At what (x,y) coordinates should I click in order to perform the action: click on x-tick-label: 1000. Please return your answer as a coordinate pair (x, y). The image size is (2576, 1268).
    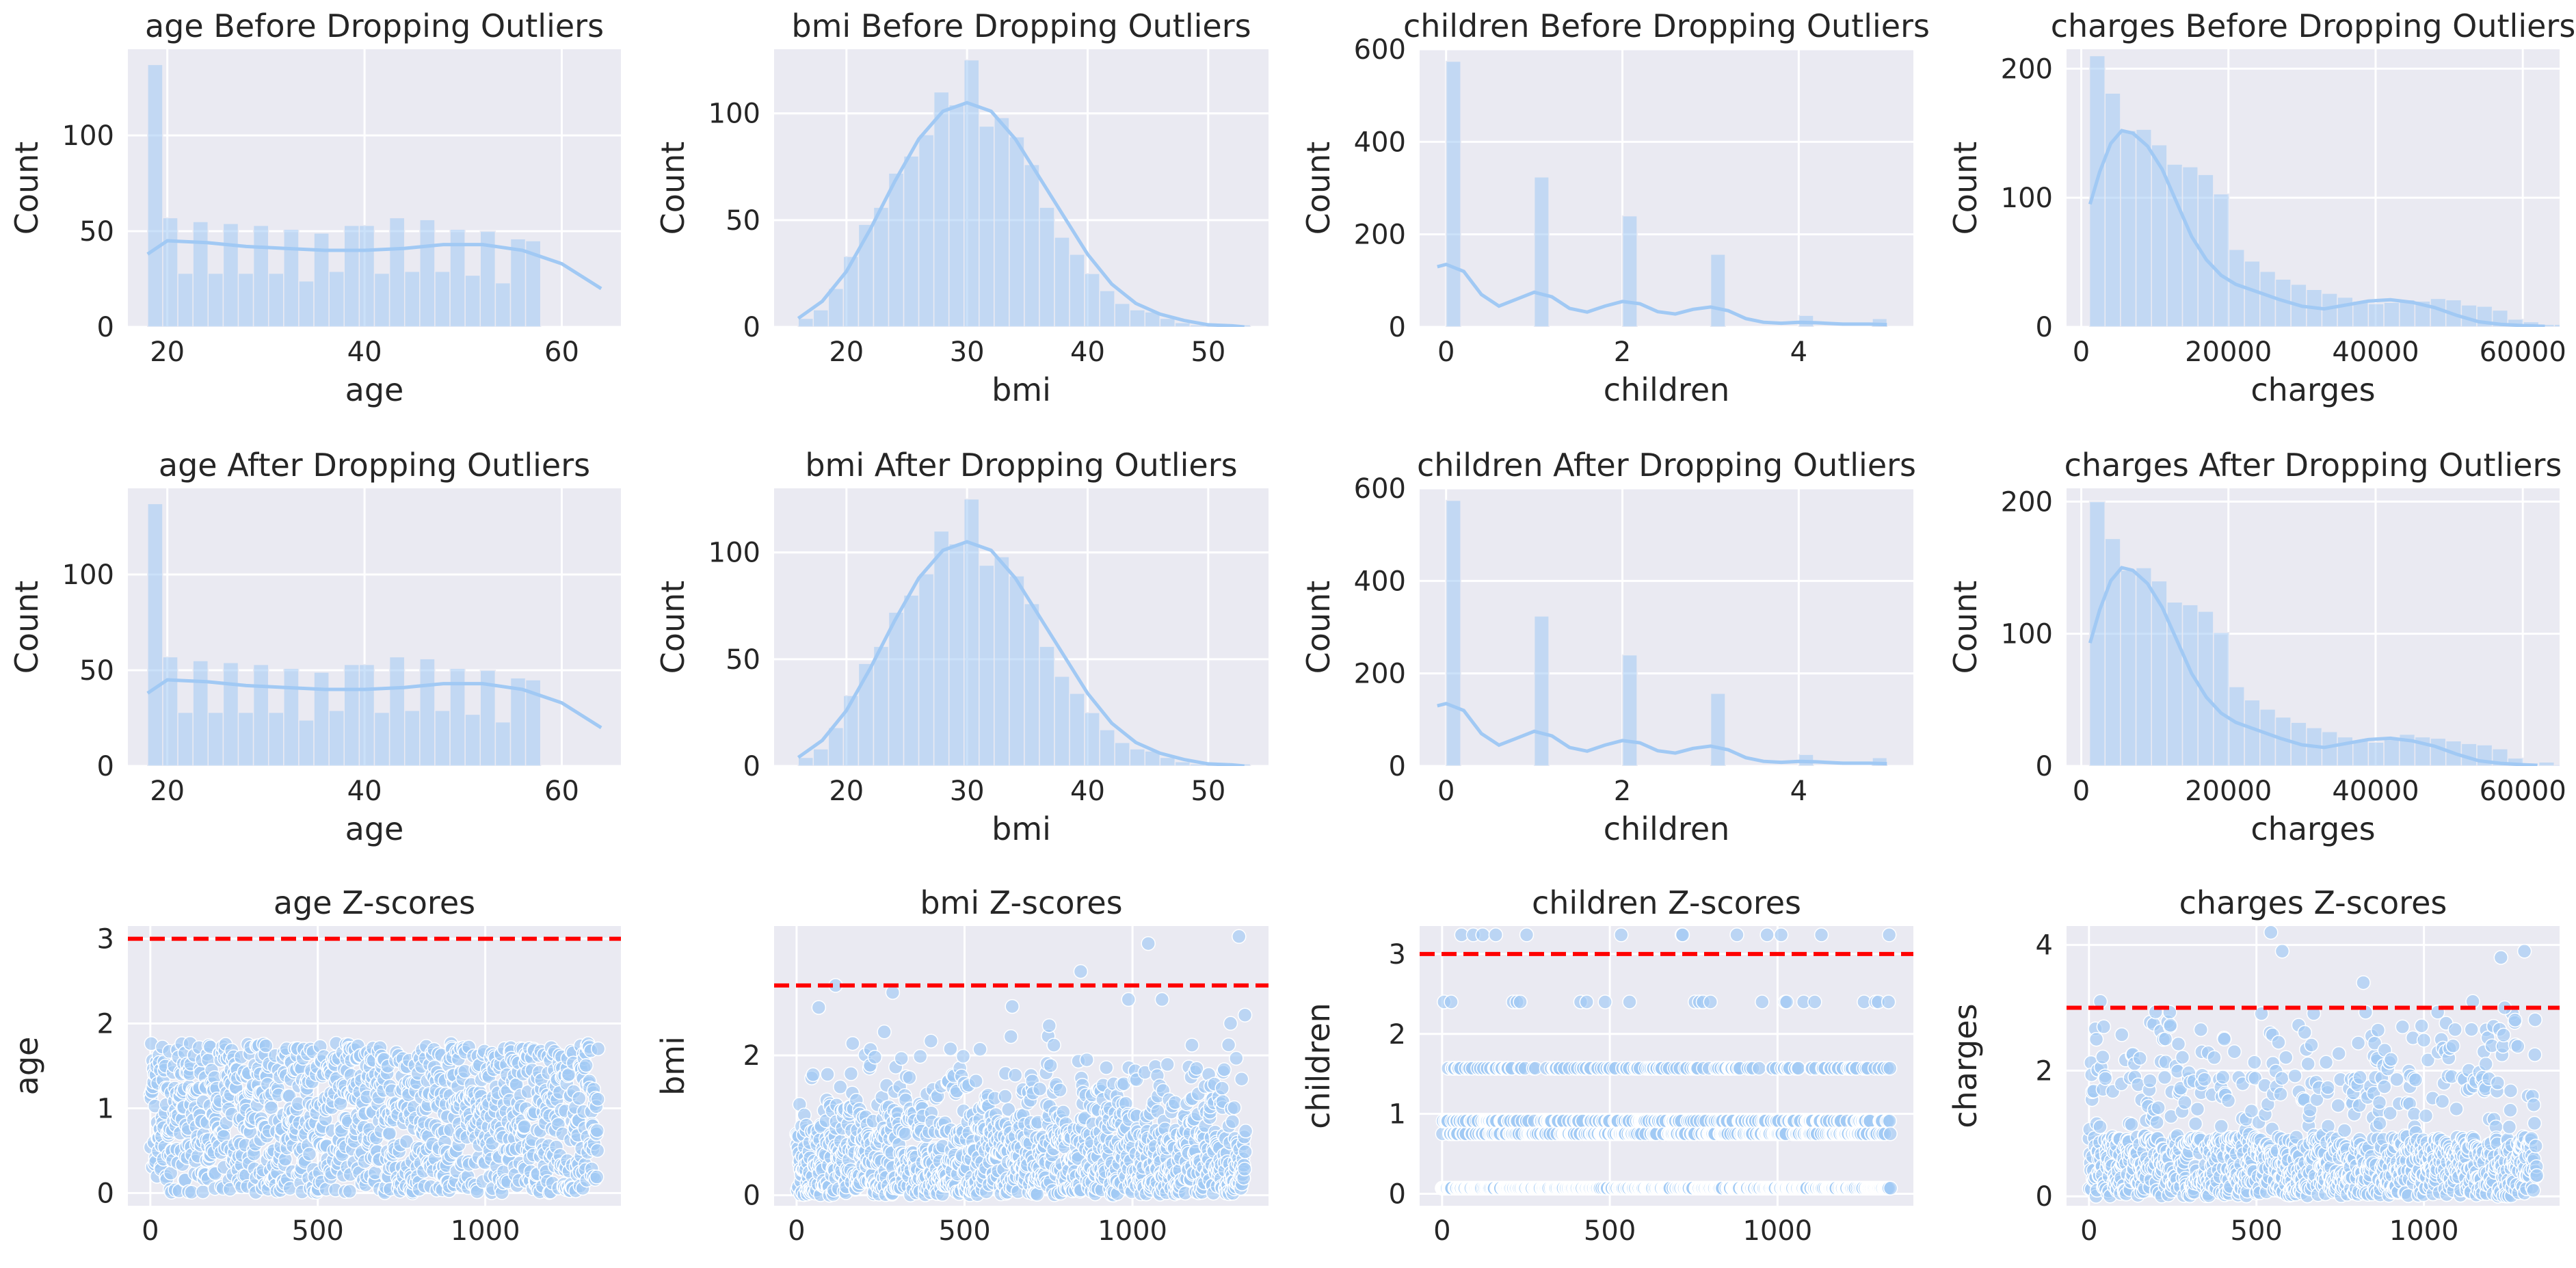
    Looking at the image, I should click on (1777, 1231).